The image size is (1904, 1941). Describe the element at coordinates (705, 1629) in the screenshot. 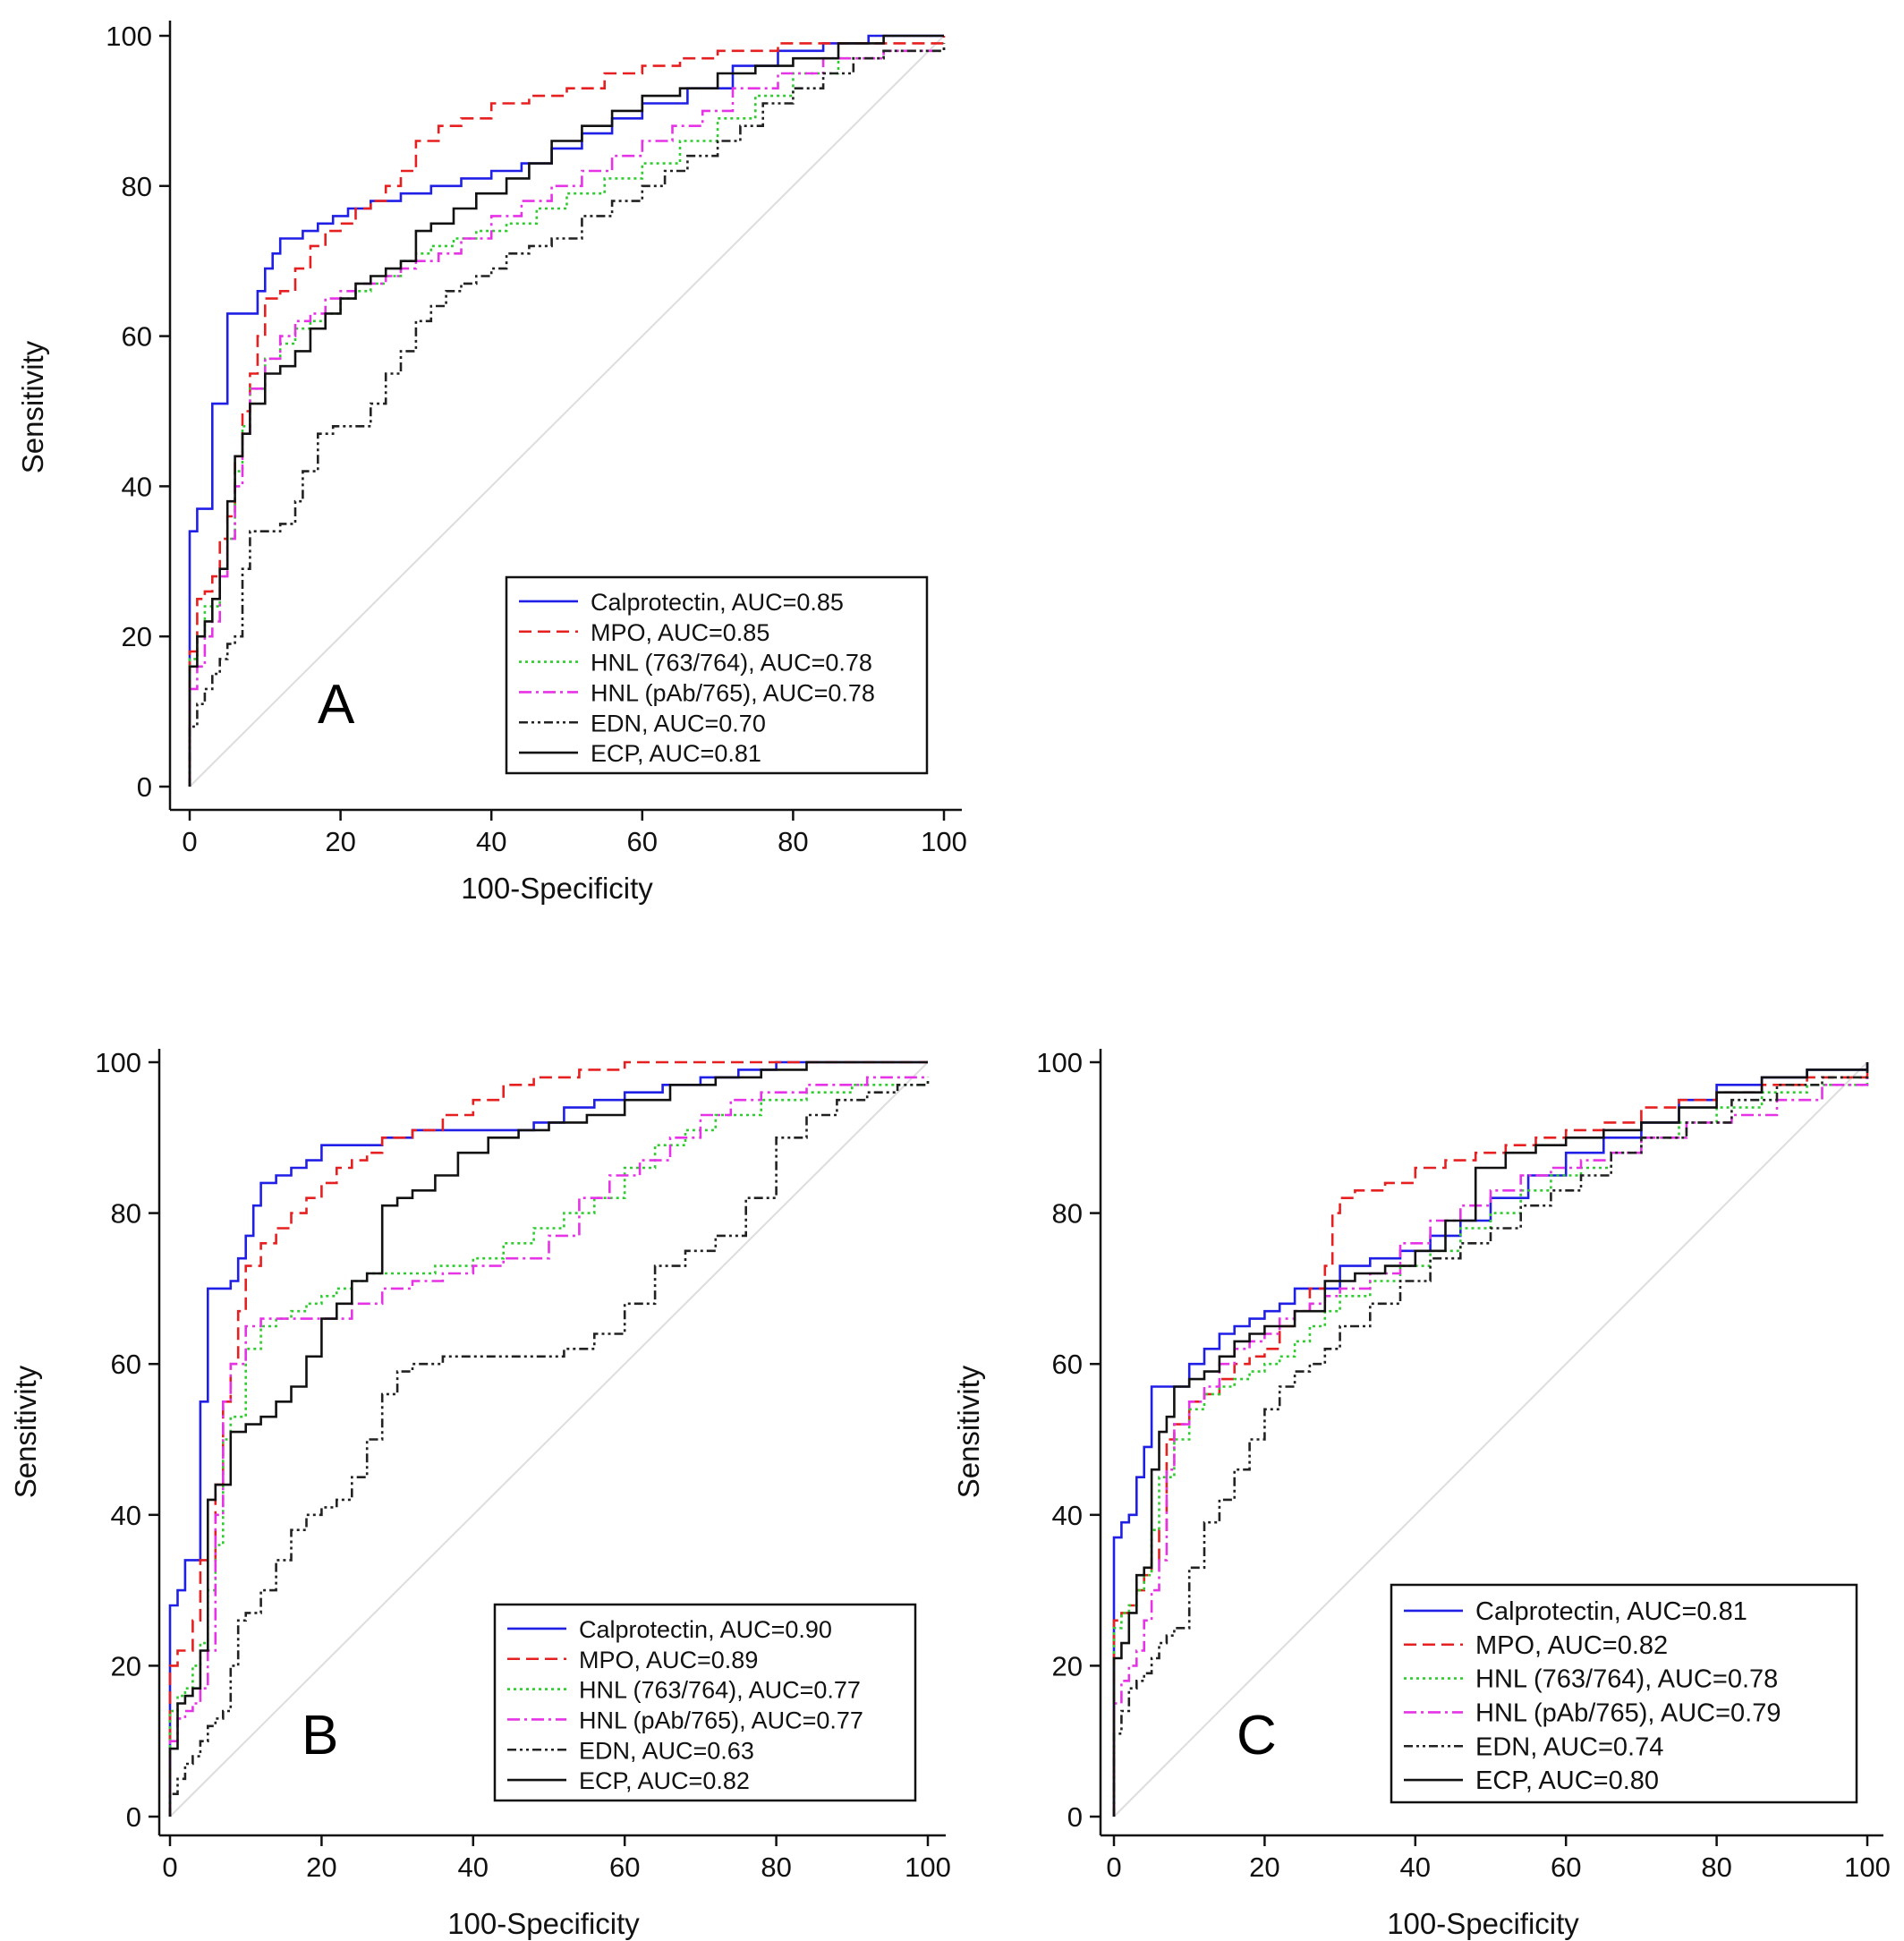

I see `legend-label: Calprotectin, AUC=0.90` at that location.